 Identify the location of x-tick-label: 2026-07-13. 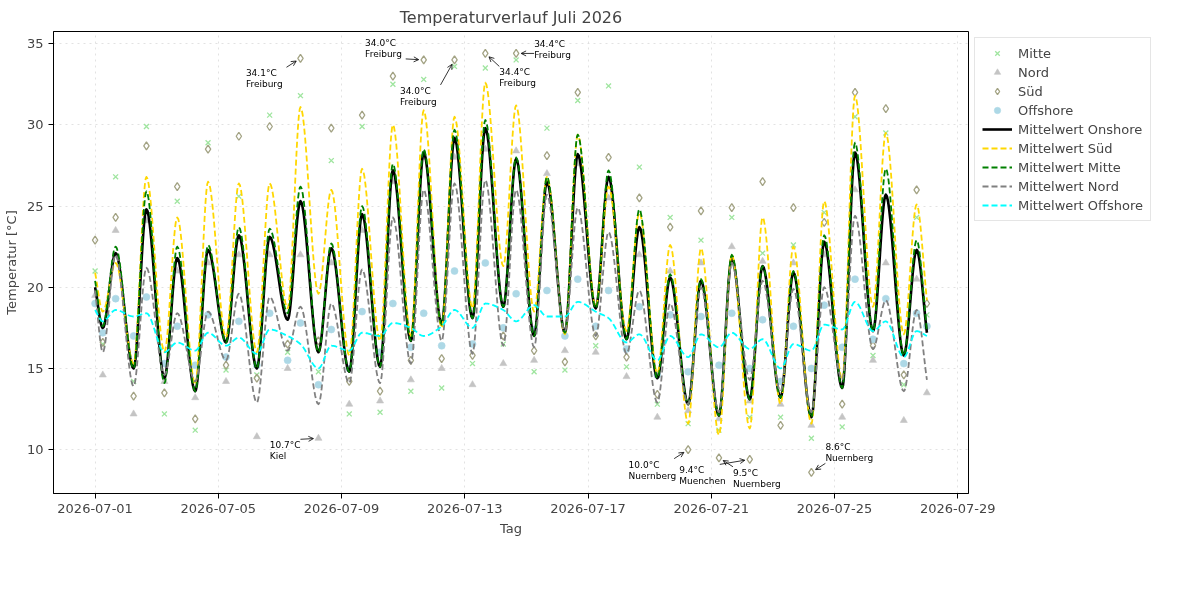
(465, 508).